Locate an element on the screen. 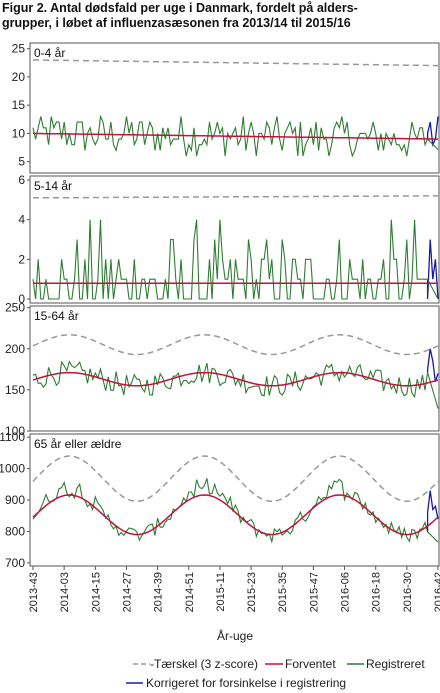 The height and width of the screenshot is (693, 440). x-tick-label: 2015-11 is located at coordinates (221, 592).